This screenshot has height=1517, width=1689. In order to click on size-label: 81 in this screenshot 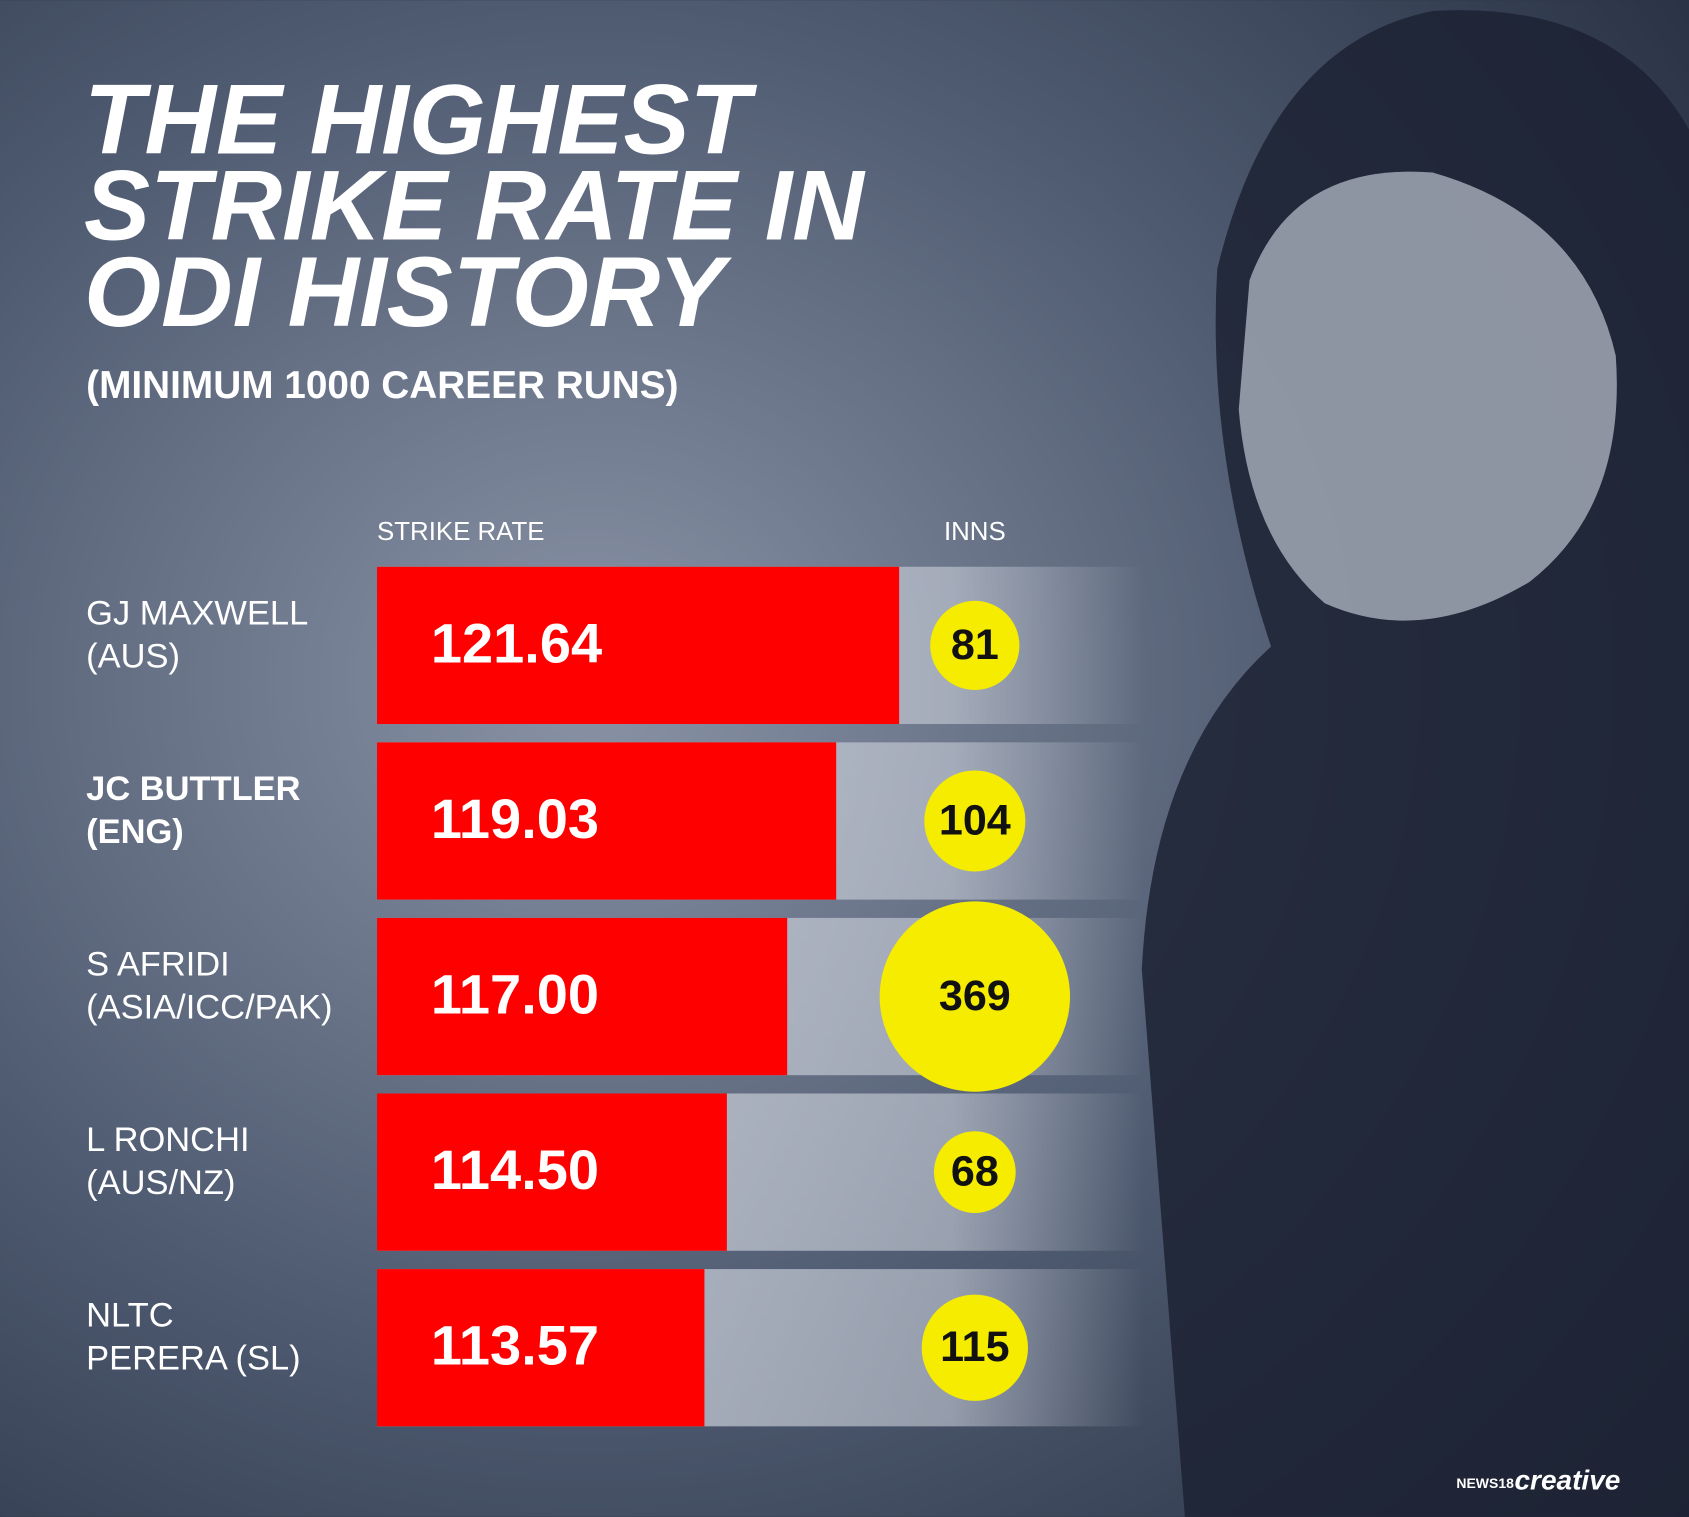, I will do `click(975, 645)`.